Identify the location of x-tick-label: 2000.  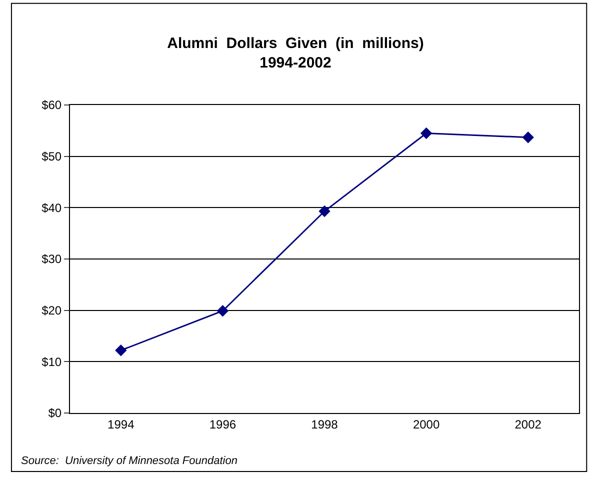
(426, 424).